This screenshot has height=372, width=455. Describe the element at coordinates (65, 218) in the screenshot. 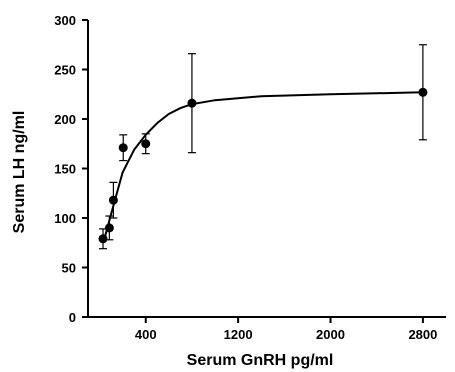

I see `y-tick-label: 100` at that location.